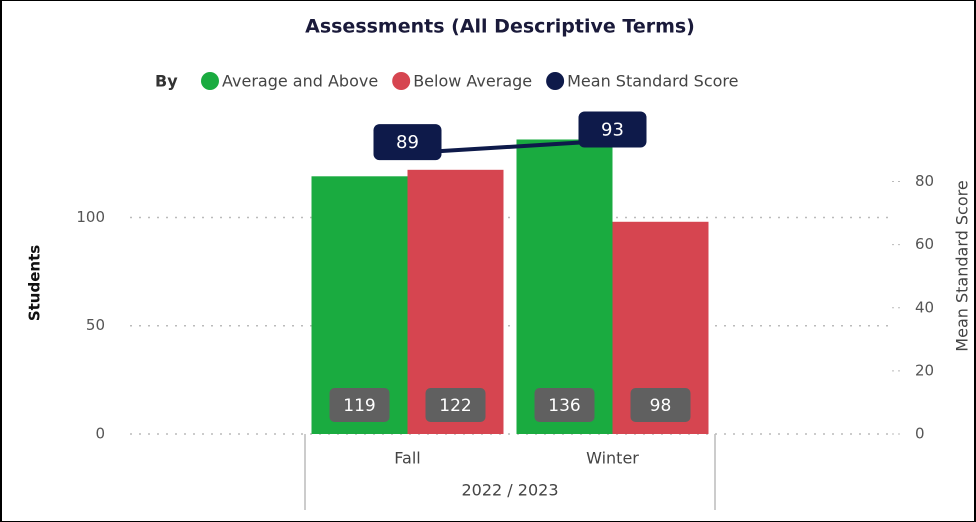 Image resolution: width=976 pixels, height=522 pixels. Describe the element at coordinates (407, 458) in the screenshot. I see `x-tick-label: Fall` at that location.